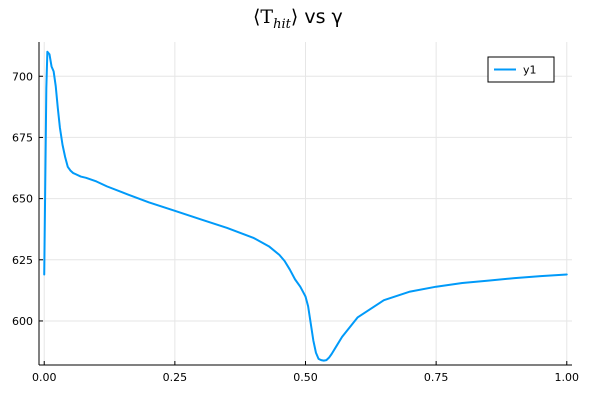 The height and width of the screenshot is (400, 600). I want to click on title-math-close: ⟩, so click(294, 17).